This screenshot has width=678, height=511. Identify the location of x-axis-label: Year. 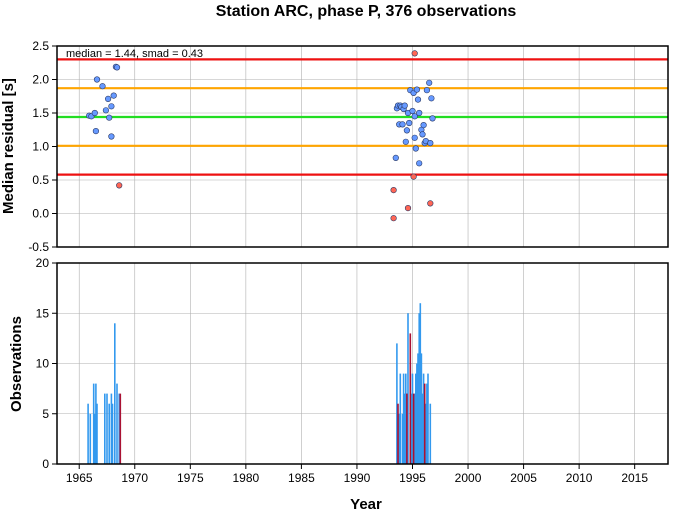
(366, 503).